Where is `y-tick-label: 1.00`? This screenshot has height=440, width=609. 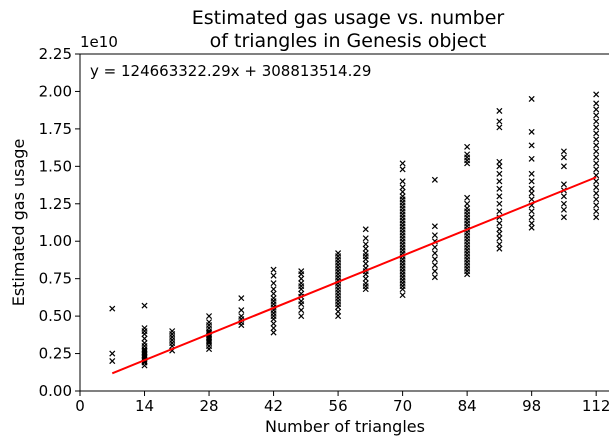
y-tick-label: 1.00 is located at coordinates (55, 241).